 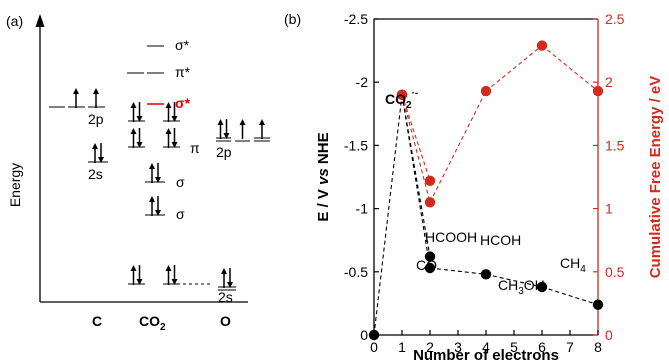 I want to click on co2-sigma-upper-label: σ, so click(x=180, y=182).